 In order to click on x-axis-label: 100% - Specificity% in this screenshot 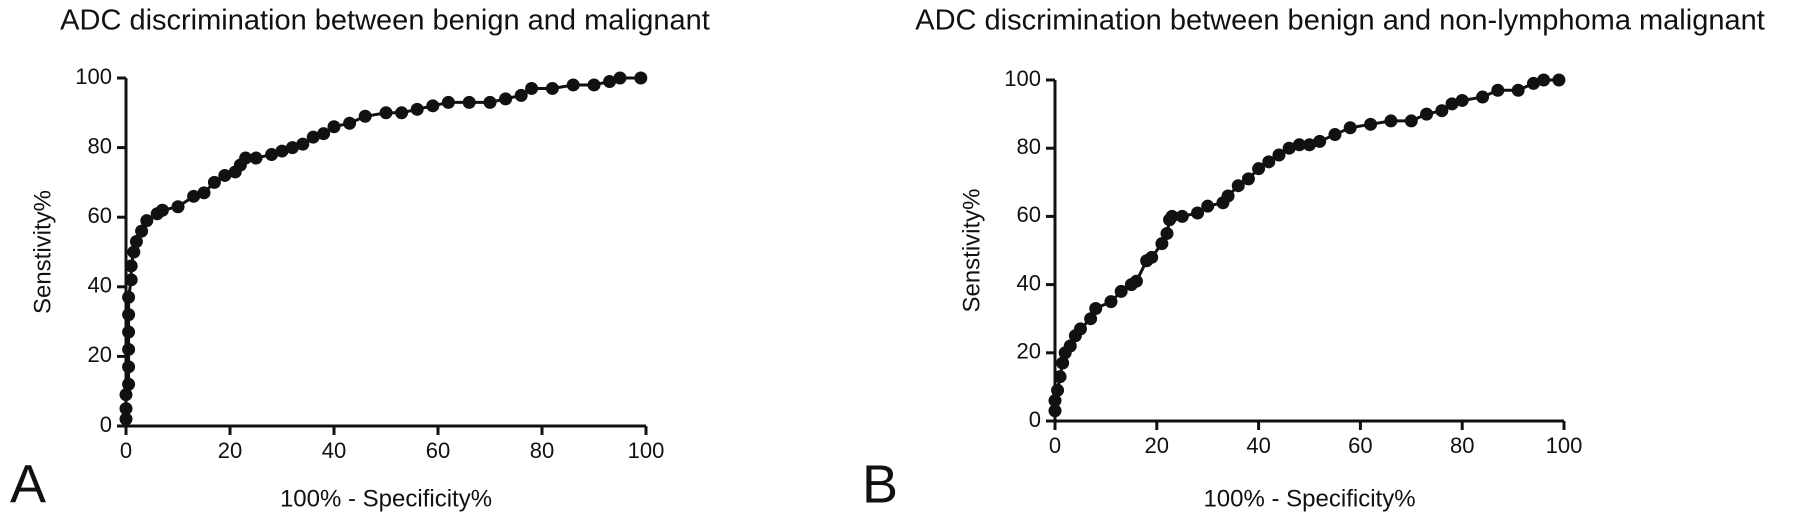, I will do `click(386, 498)`.